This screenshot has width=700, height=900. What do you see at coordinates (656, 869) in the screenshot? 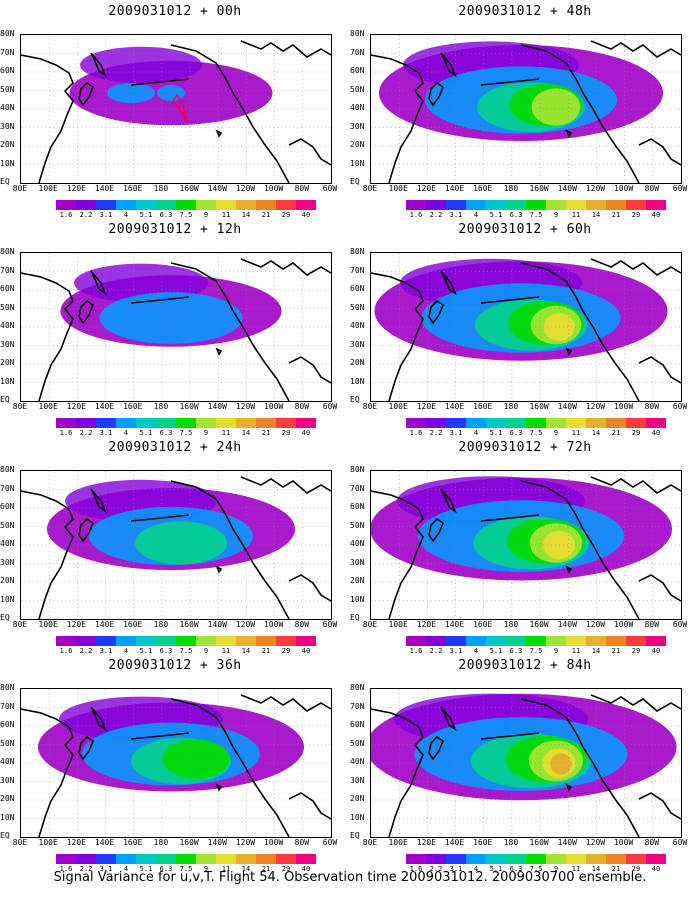
I see `colorbar-label: 40` at bounding box center [656, 869].